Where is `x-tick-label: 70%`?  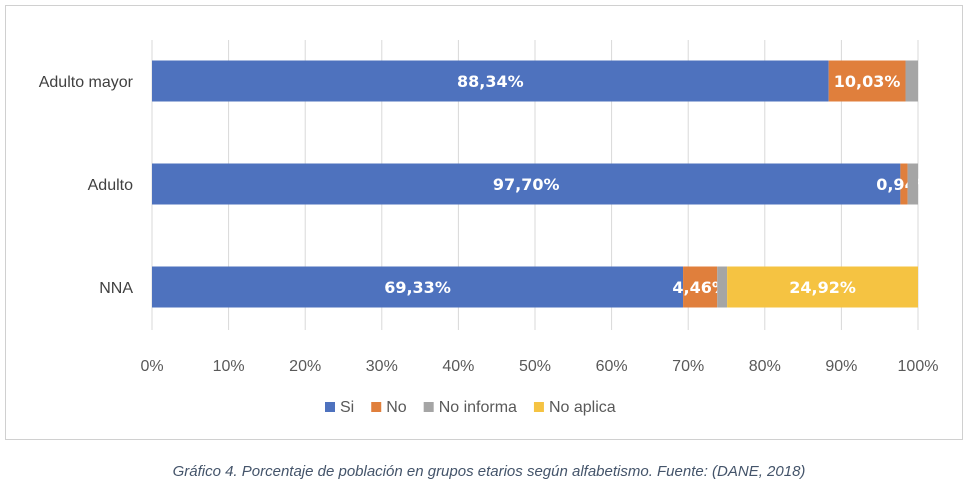
x-tick-label: 70% is located at coordinates (688, 366).